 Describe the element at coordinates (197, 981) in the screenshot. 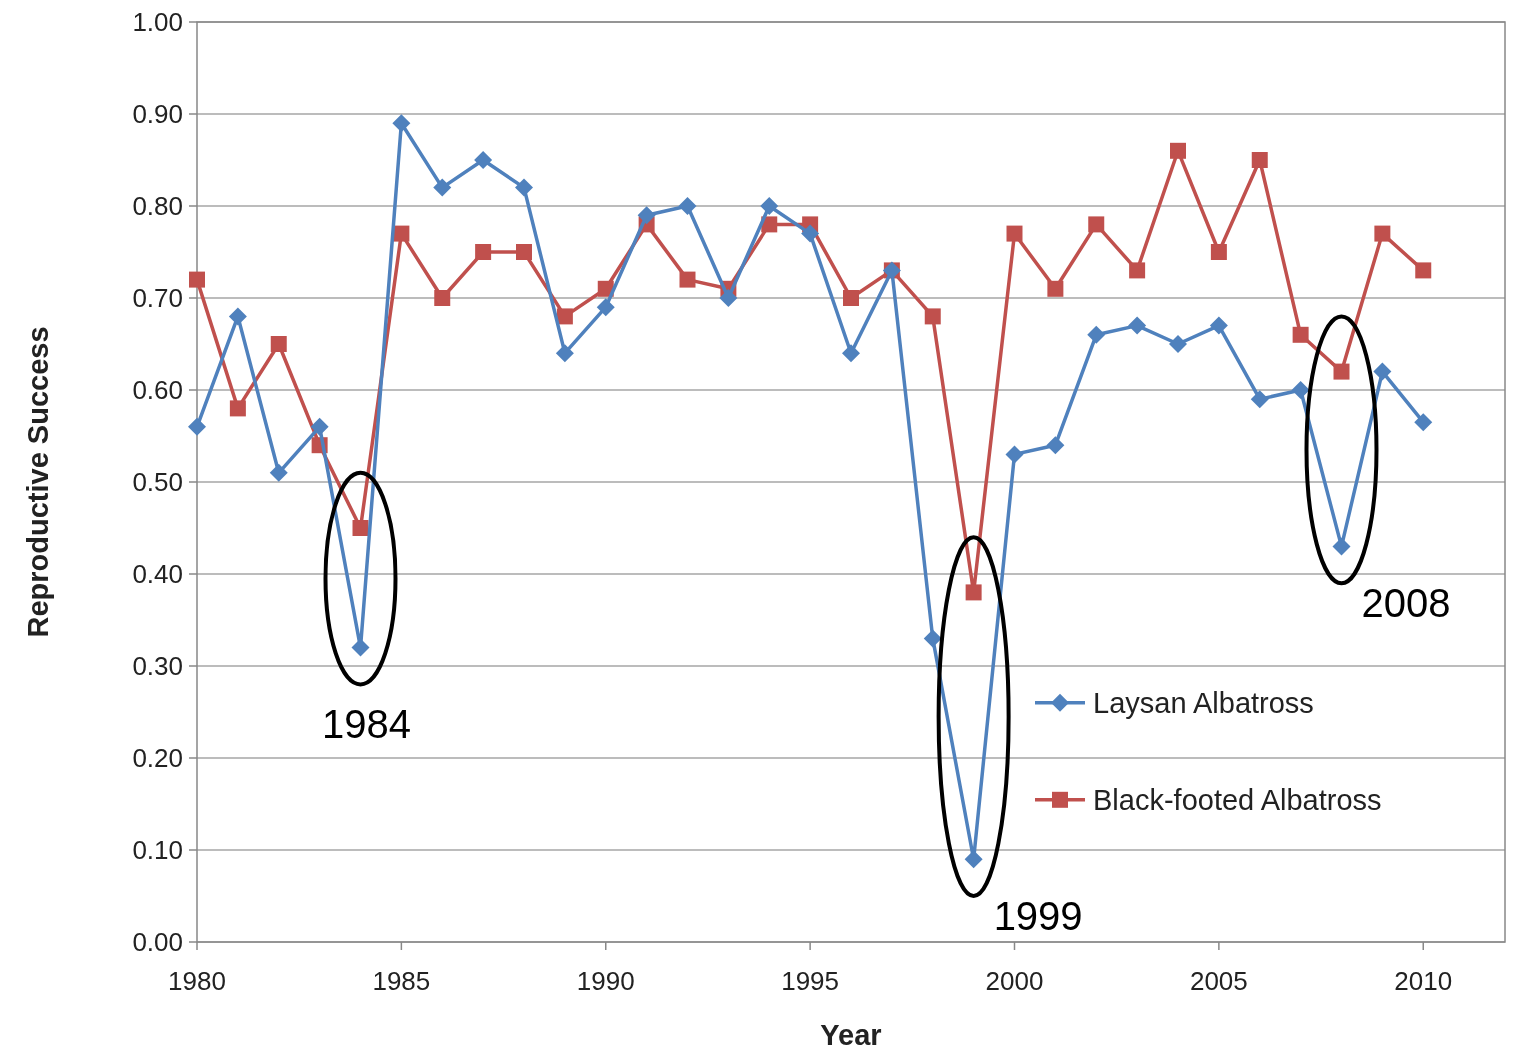

I see `x-tick-label: 1980` at that location.